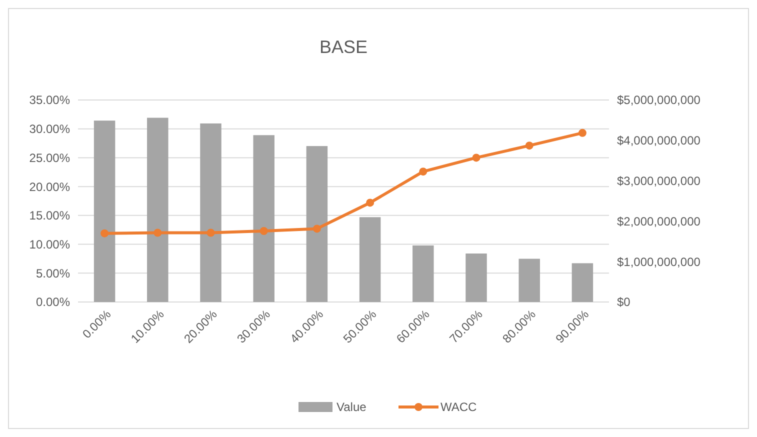  I want to click on chart-title: BASE, so click(343, 47).